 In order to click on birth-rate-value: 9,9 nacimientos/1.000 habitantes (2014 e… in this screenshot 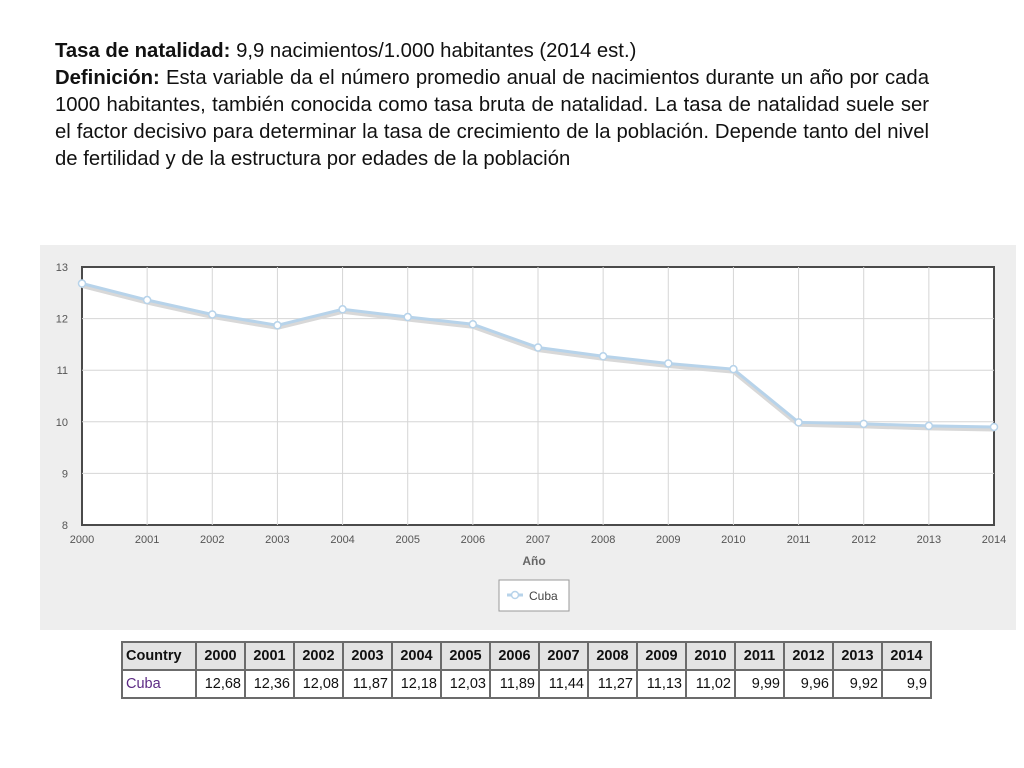, I will do `click(433, 51)`.